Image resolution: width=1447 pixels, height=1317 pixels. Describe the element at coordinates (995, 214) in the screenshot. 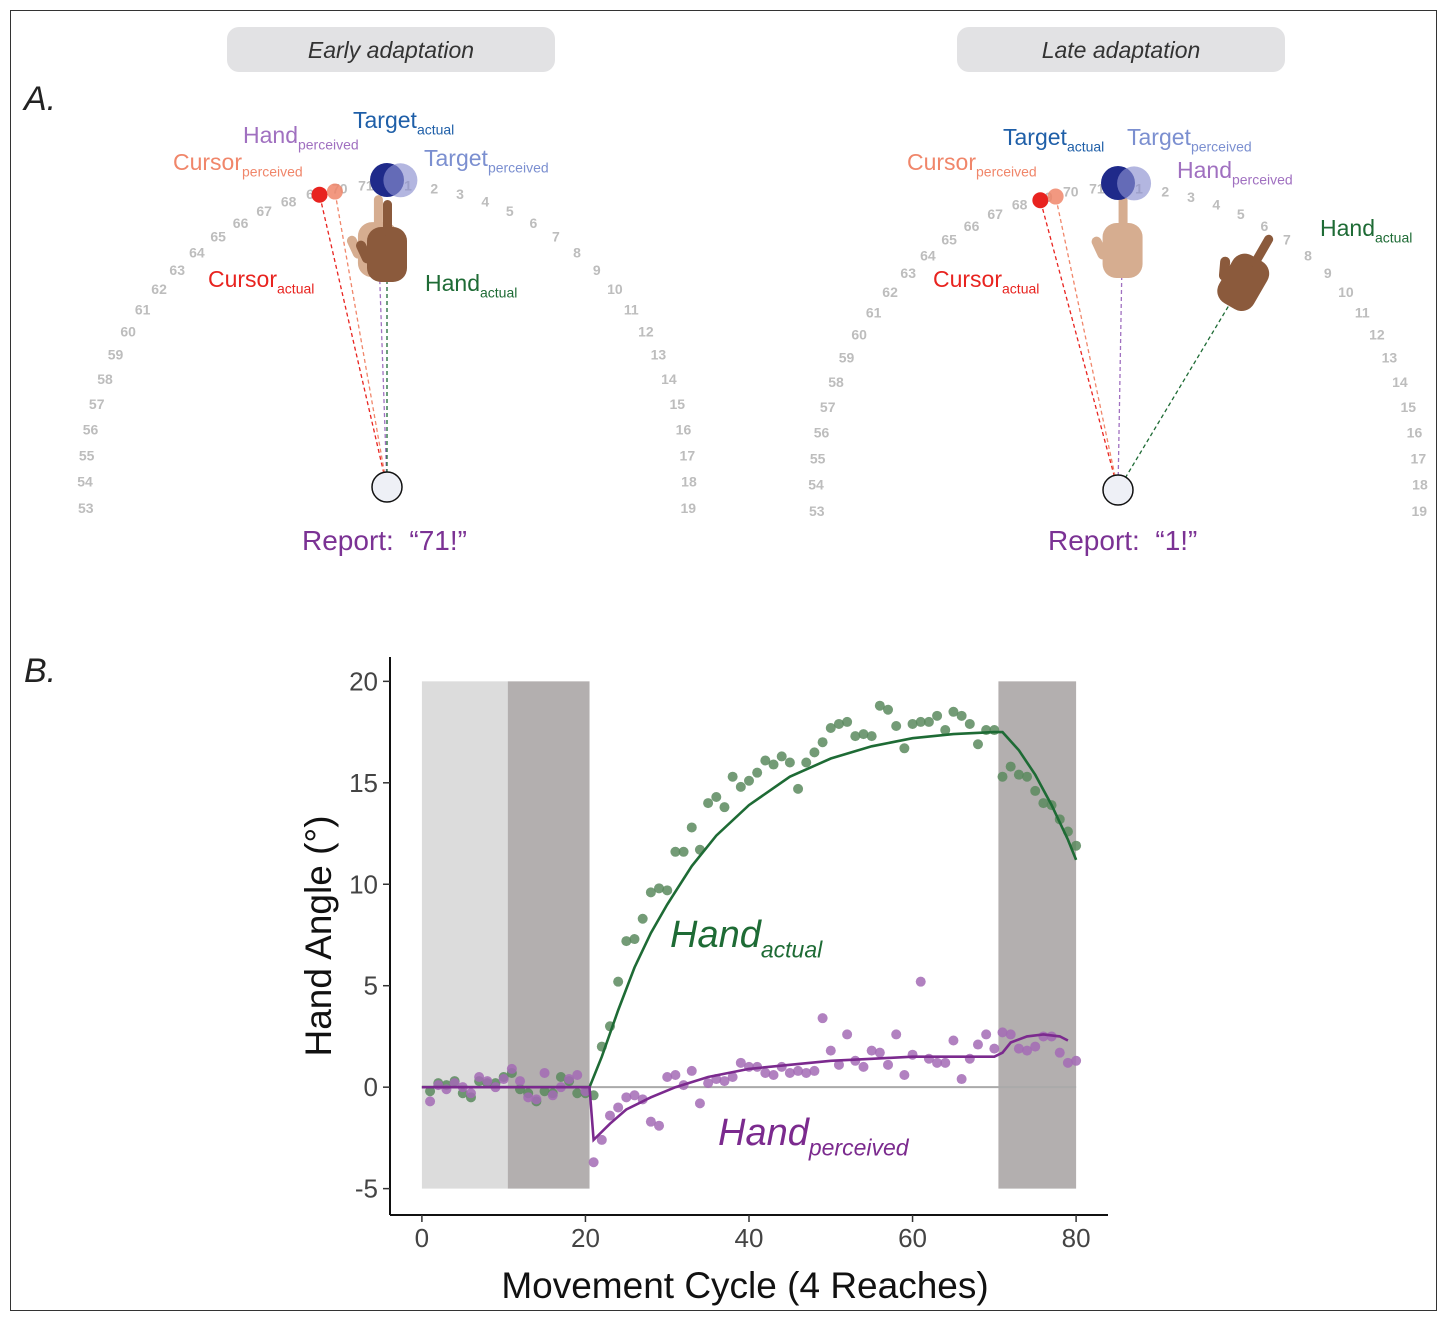

I see `dial-number: 67` at that location.